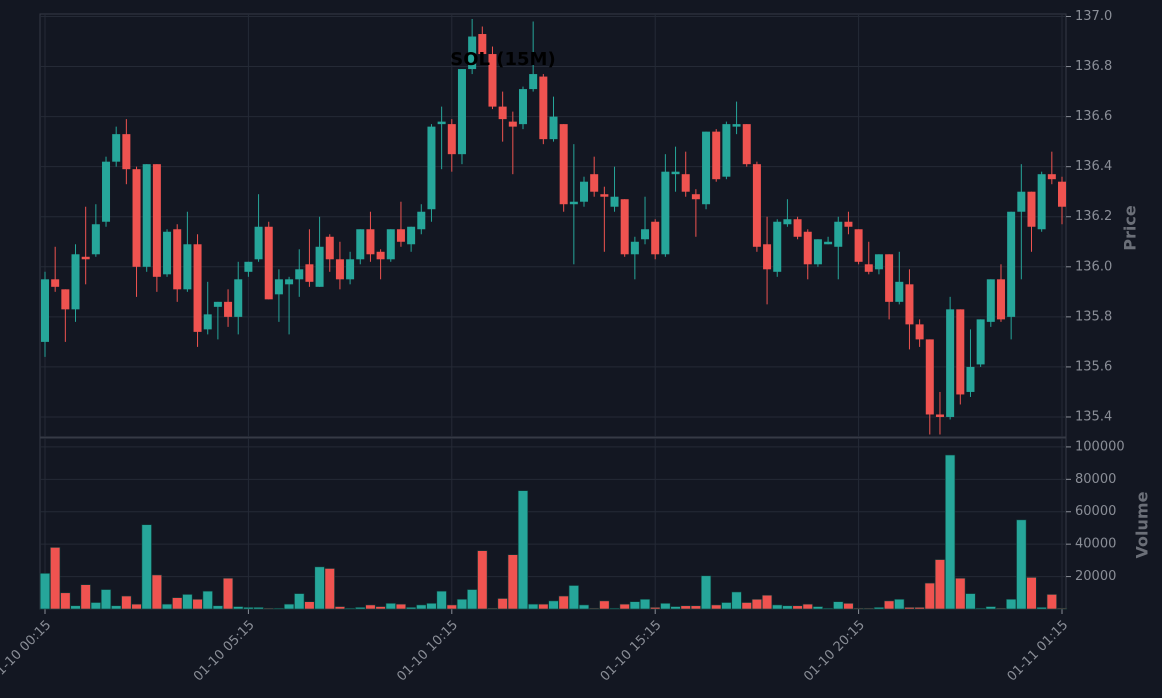 The image size is (1162, 698). I want to click on y-tick-label: 136.4, so click(1093, 166).